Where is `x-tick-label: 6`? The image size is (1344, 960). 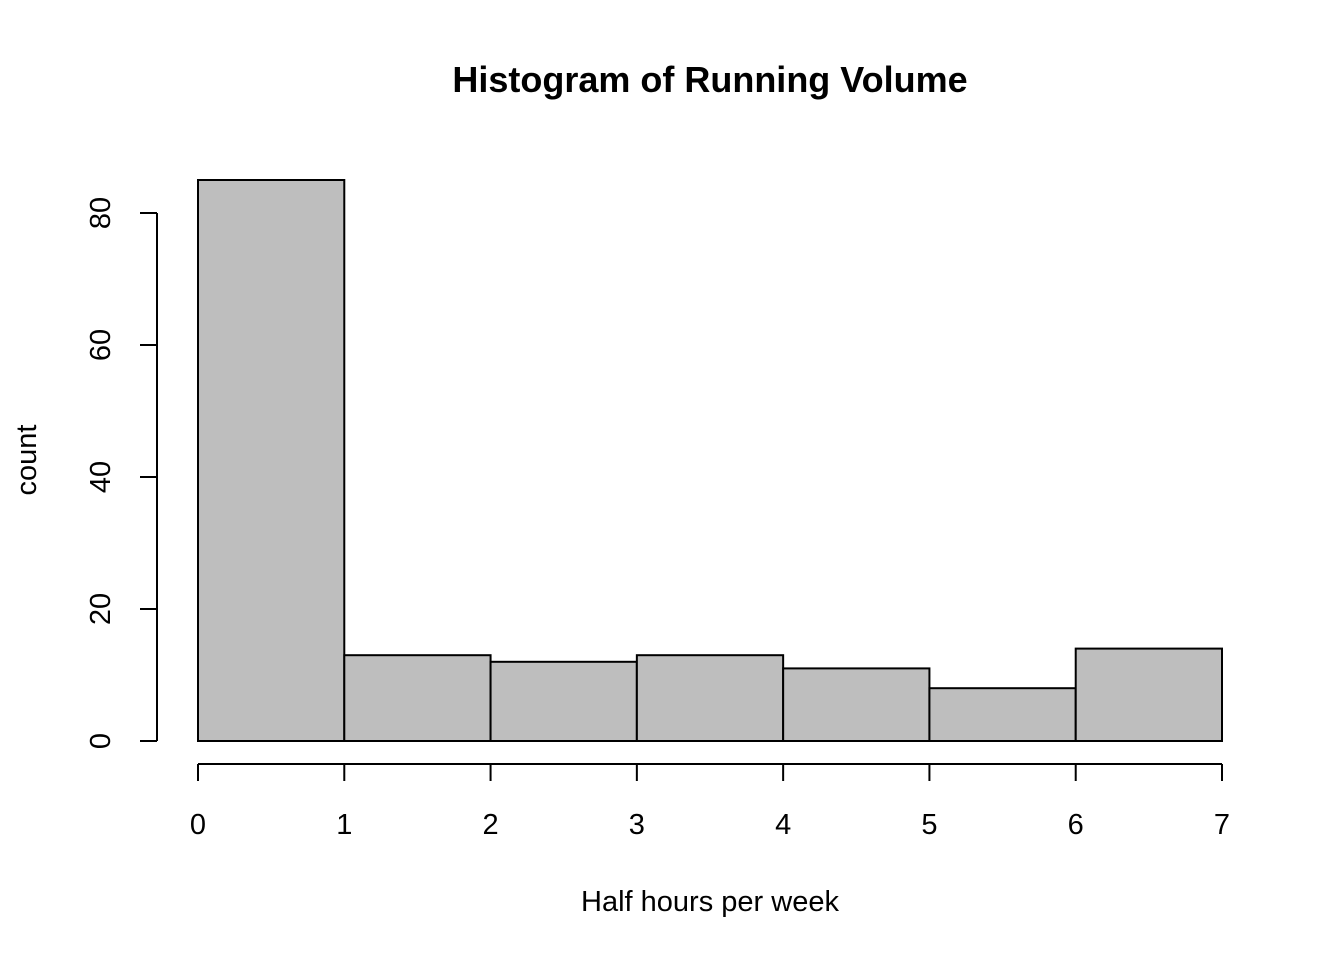
x-tick-label: 6 is located at coordinates (1076, 825).